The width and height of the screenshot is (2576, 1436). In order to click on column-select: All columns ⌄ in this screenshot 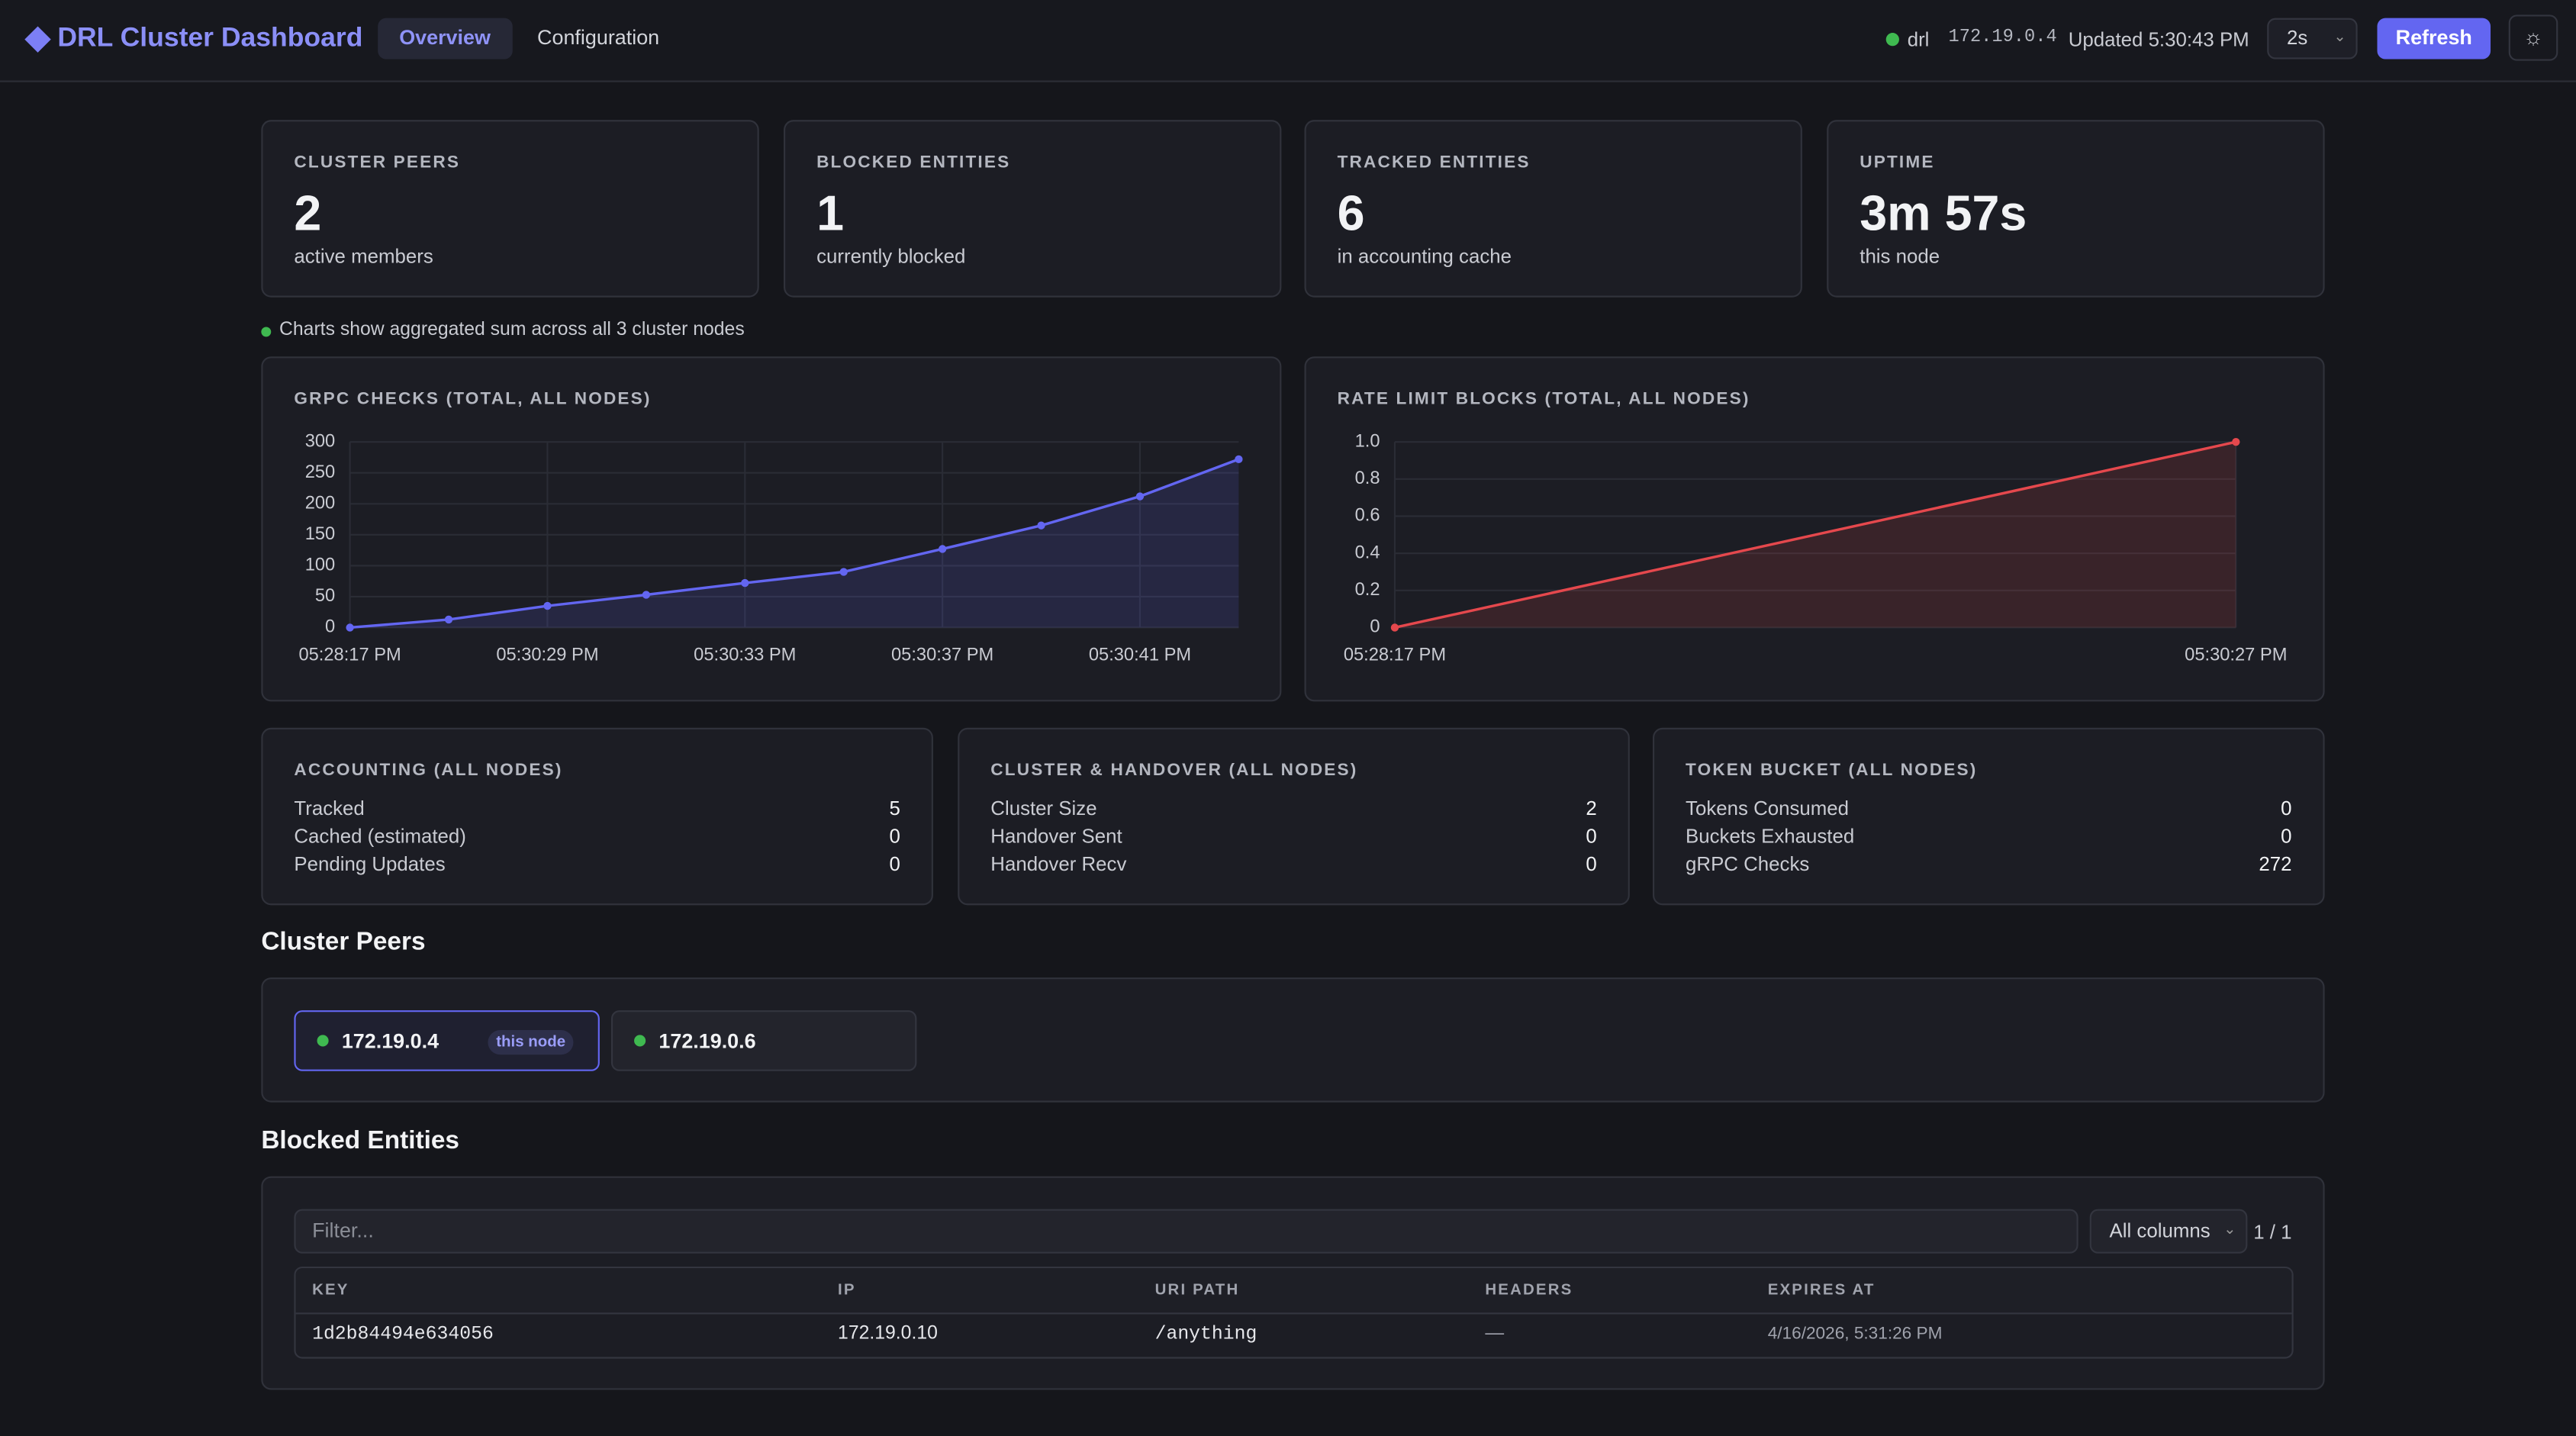, I will do `click(2168, 1231)`.